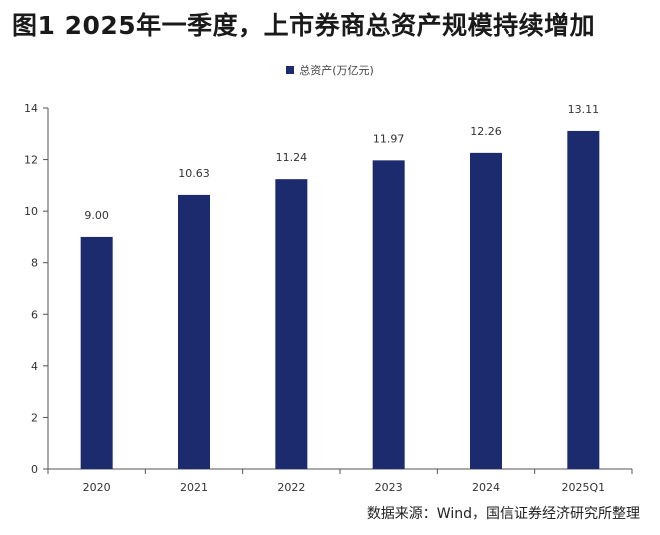 Image resolution: width=660 pixels, height=535 pixels. I want to click on bar-2023, so click(388, 314).